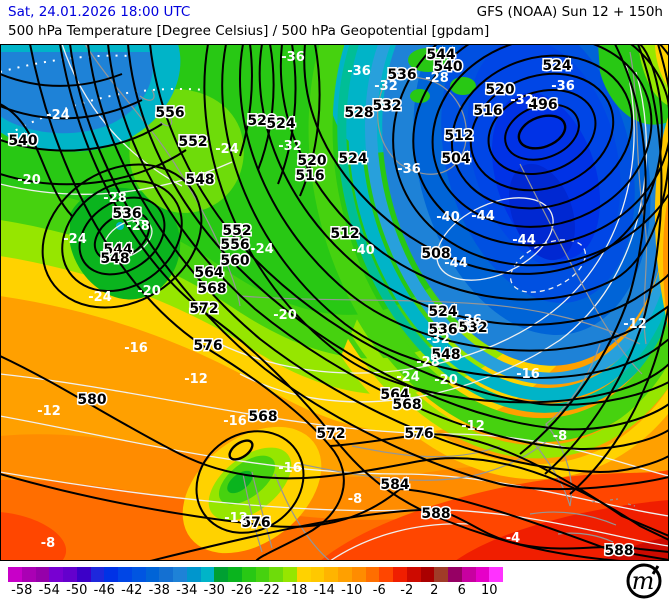  I want to click on colorbar-tick-label: -58, so click(22, 590).